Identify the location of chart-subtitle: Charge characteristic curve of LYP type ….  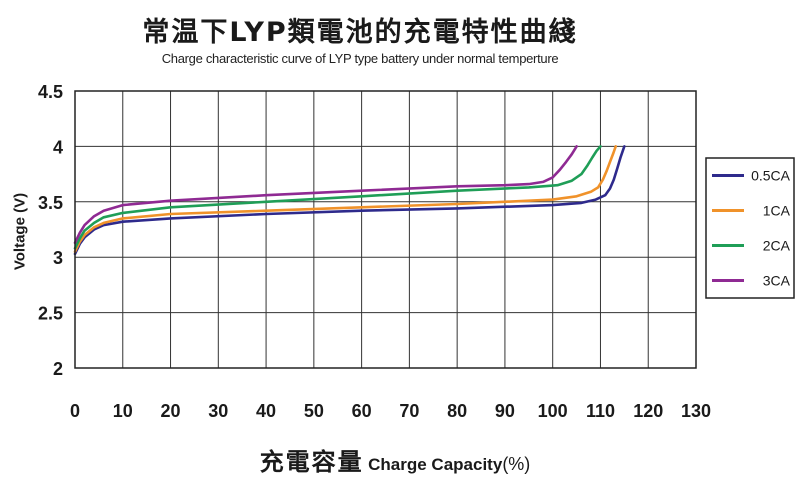
(360, 58).